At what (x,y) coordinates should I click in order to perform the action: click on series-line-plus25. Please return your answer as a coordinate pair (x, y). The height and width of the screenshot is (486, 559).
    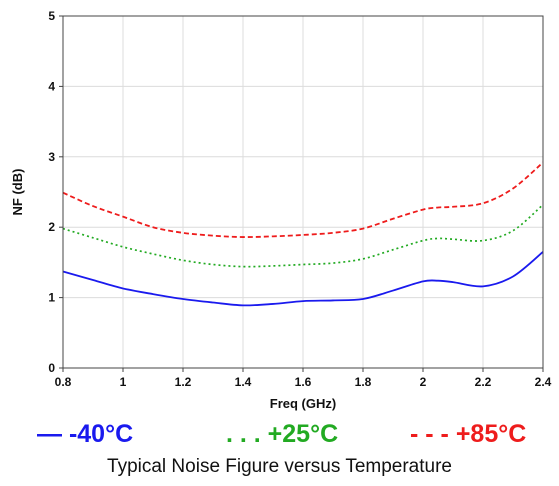
    Looking at the image, I should click on (303, 236).